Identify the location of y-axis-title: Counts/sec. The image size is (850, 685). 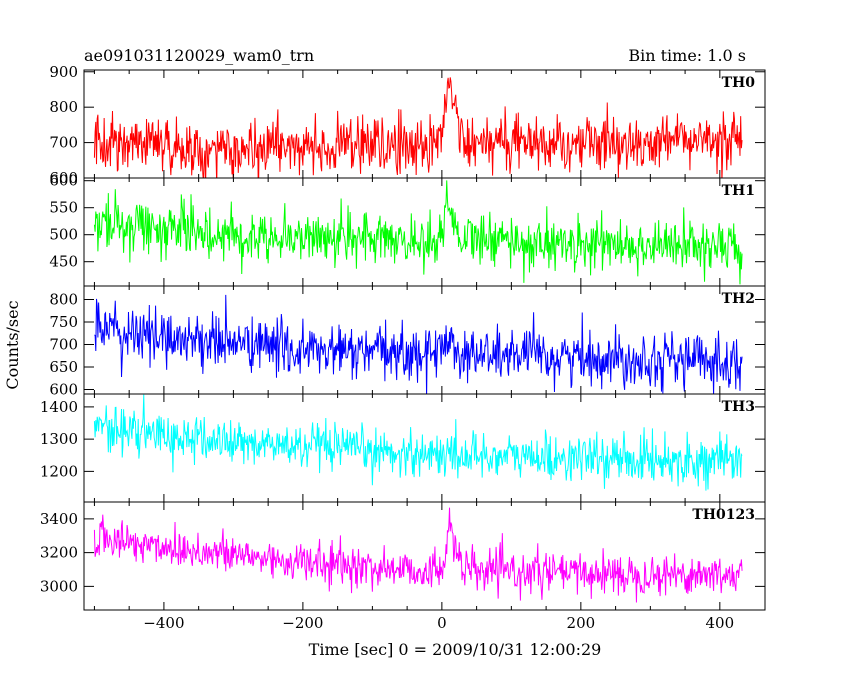
(12, 344).